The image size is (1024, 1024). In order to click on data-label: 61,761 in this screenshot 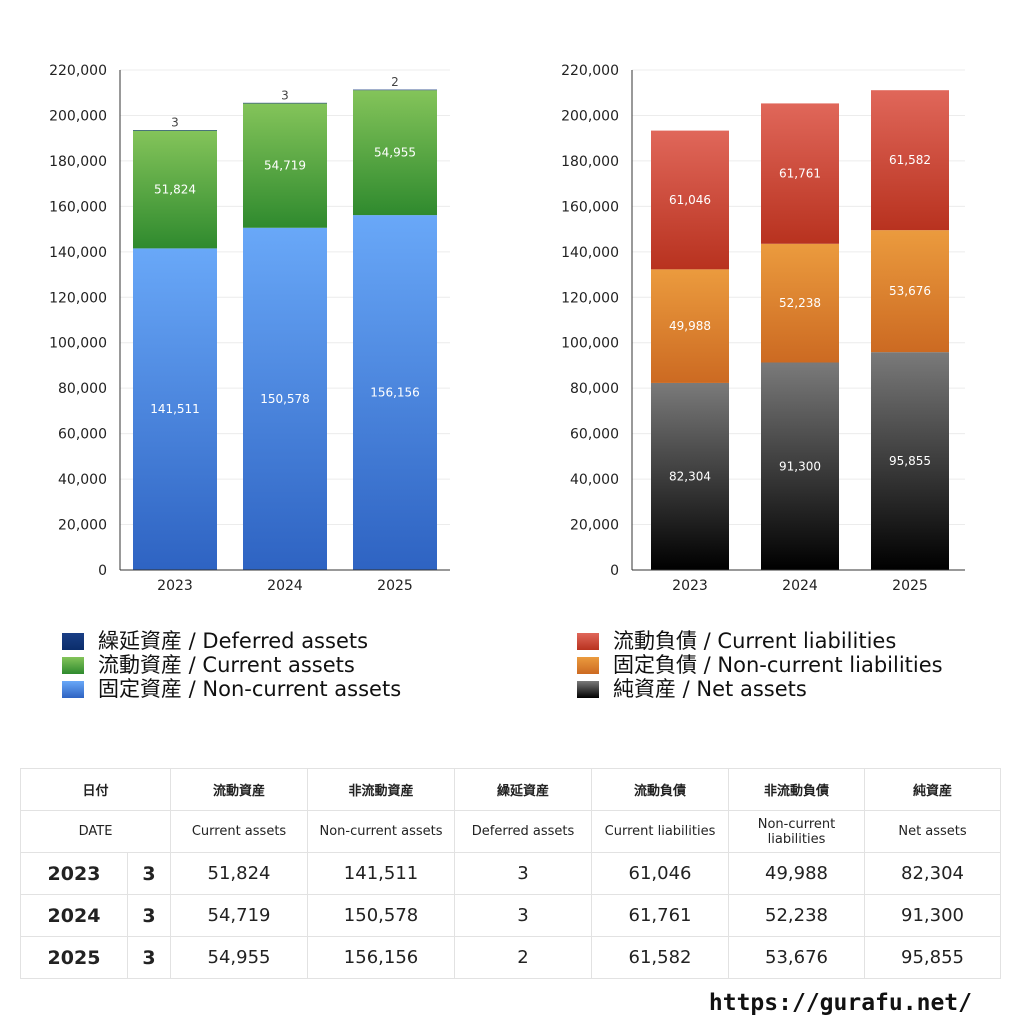, I will do `click(800, 174)`.